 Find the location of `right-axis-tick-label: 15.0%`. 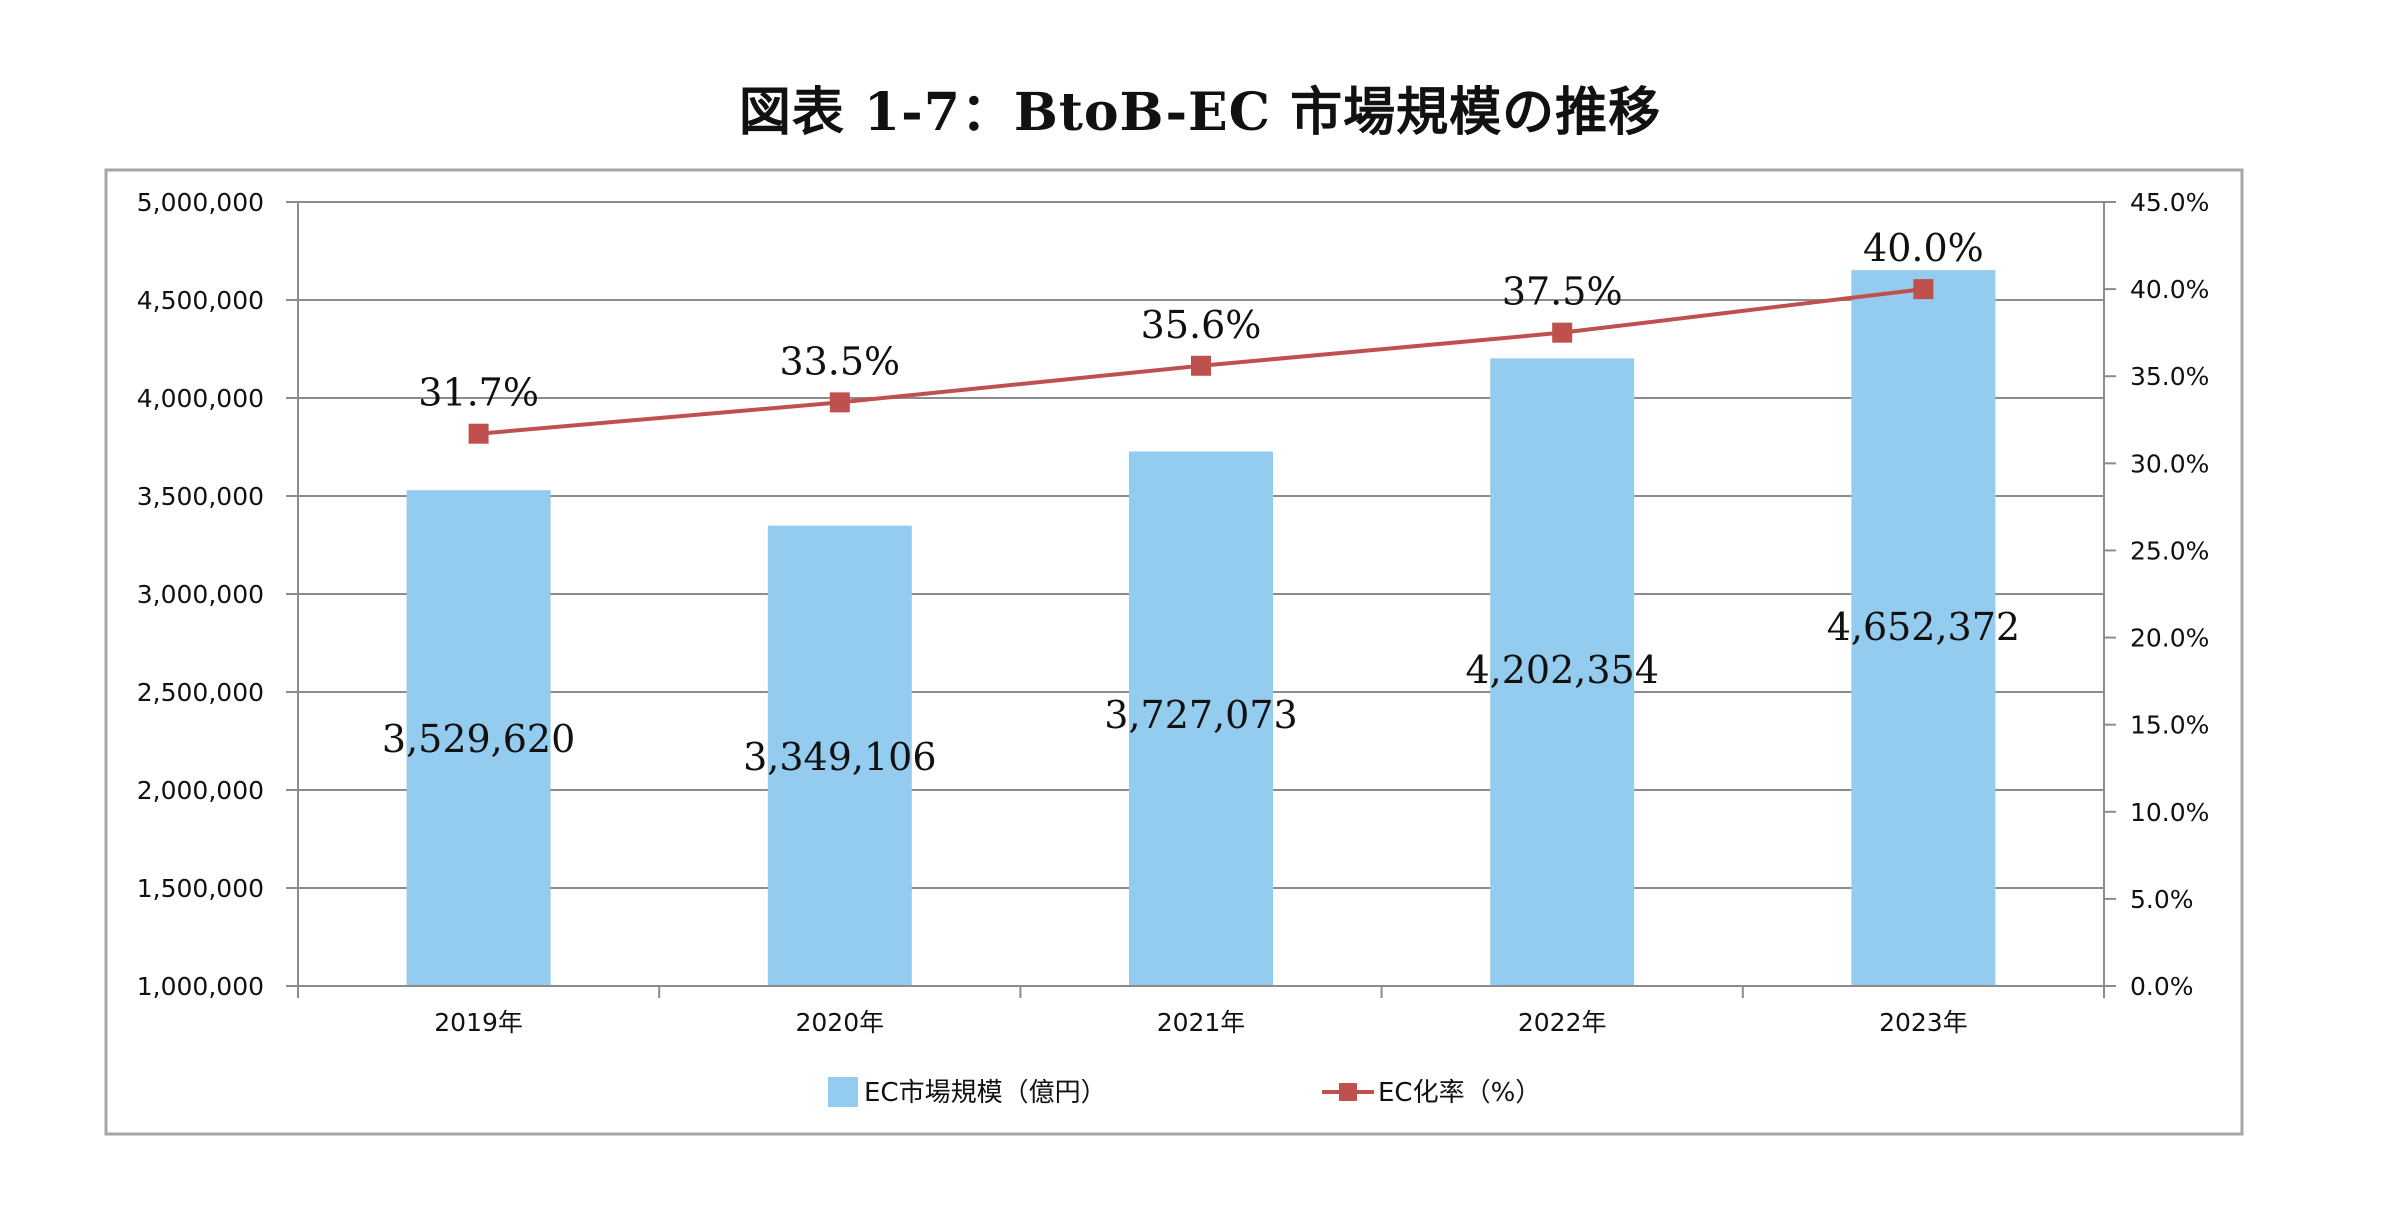

right-axis-tick-label: 15.0% is located at coordinates (2169, 725).